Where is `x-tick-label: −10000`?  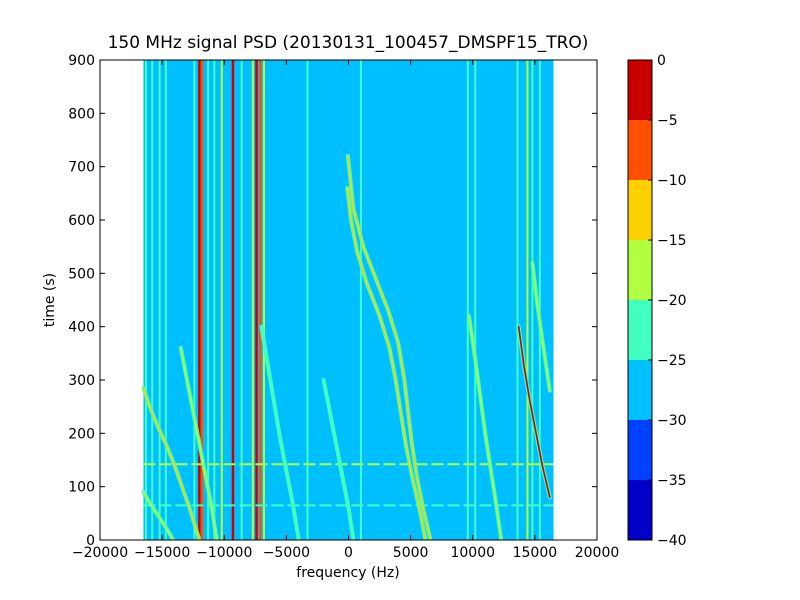 x-tick-label: −10000 is located at coordinates (224, 553).